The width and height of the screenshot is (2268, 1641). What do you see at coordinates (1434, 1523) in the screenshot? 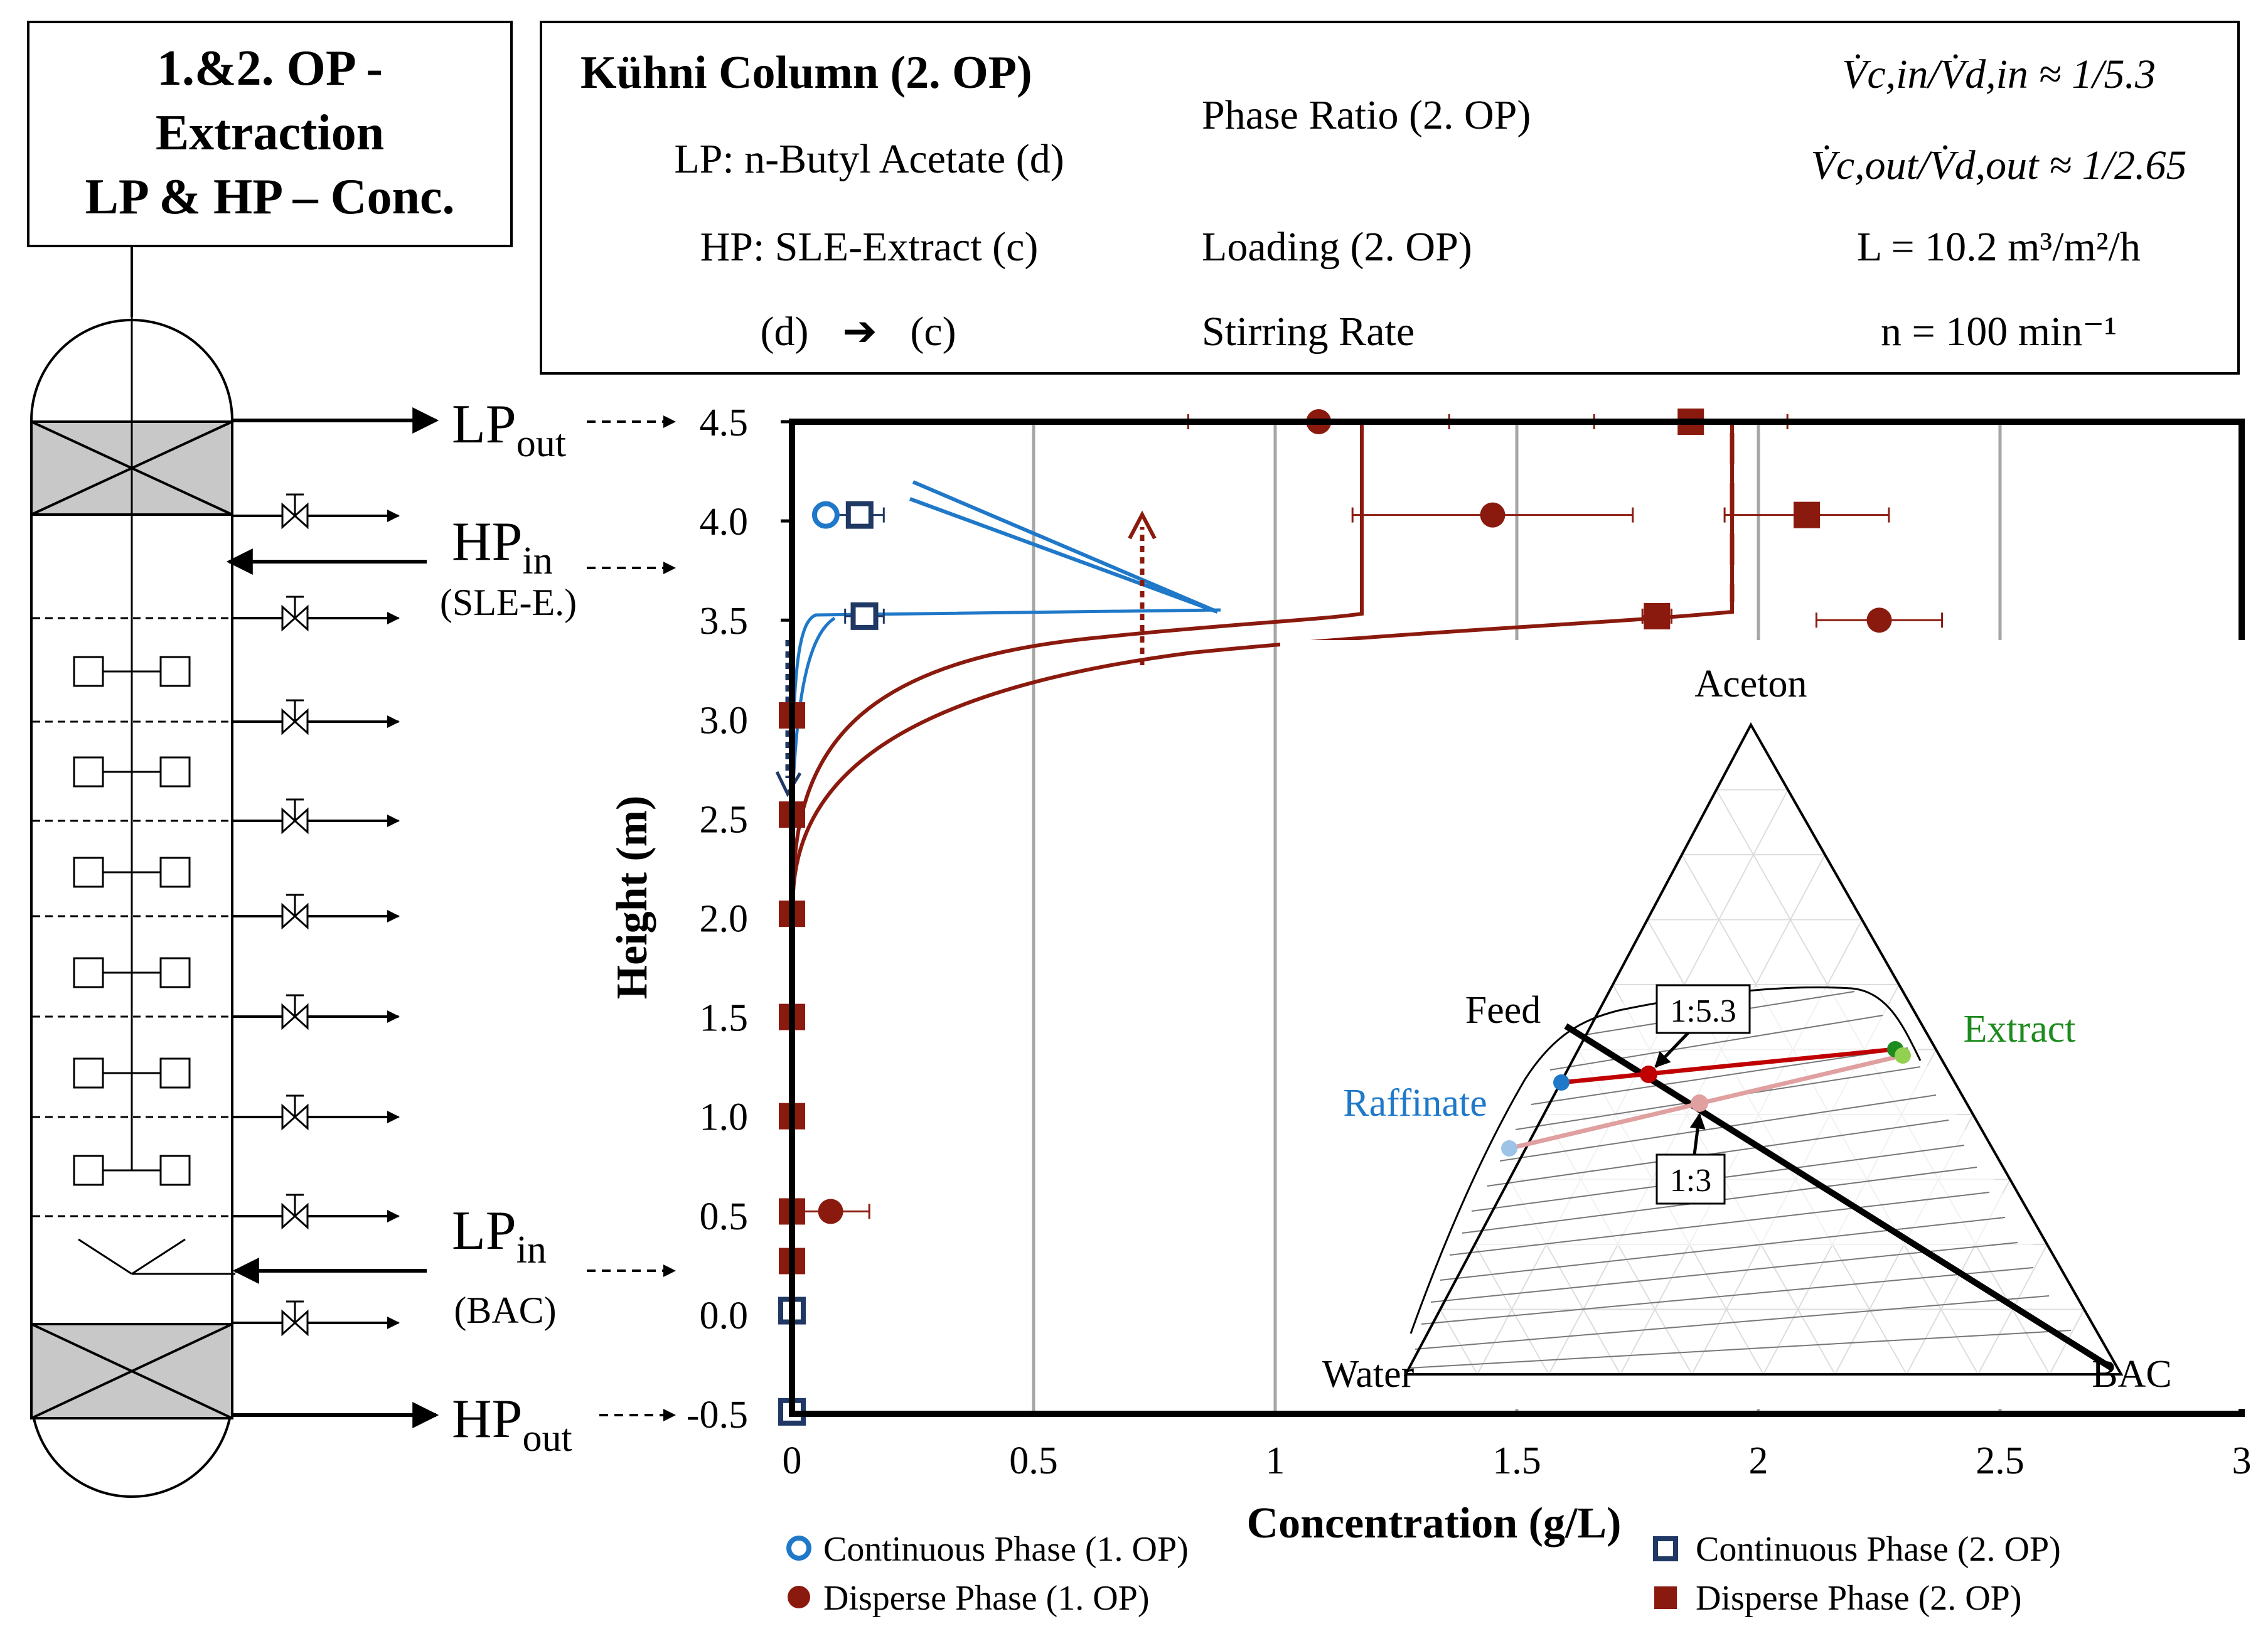
I see `x-axis-label: Concentration (g/L)` at bounding box center [1434, 1523].